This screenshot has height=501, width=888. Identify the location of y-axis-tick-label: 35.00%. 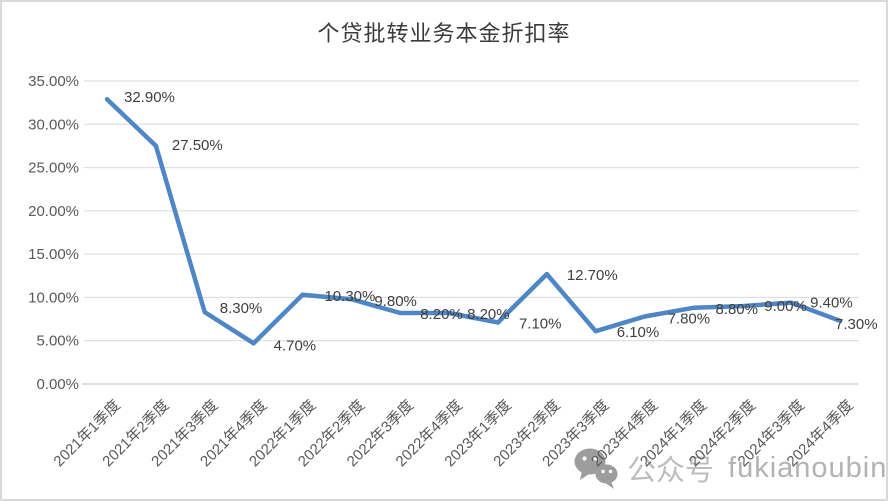
(53, 81).